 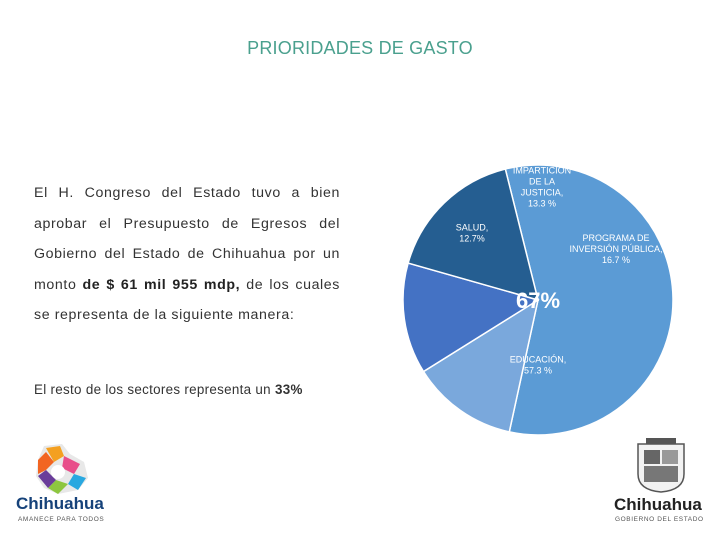 I want to click on government-seal-logo: Chihuahua GOBIERNO DEL ESTADO, so click(x=661, y=483).